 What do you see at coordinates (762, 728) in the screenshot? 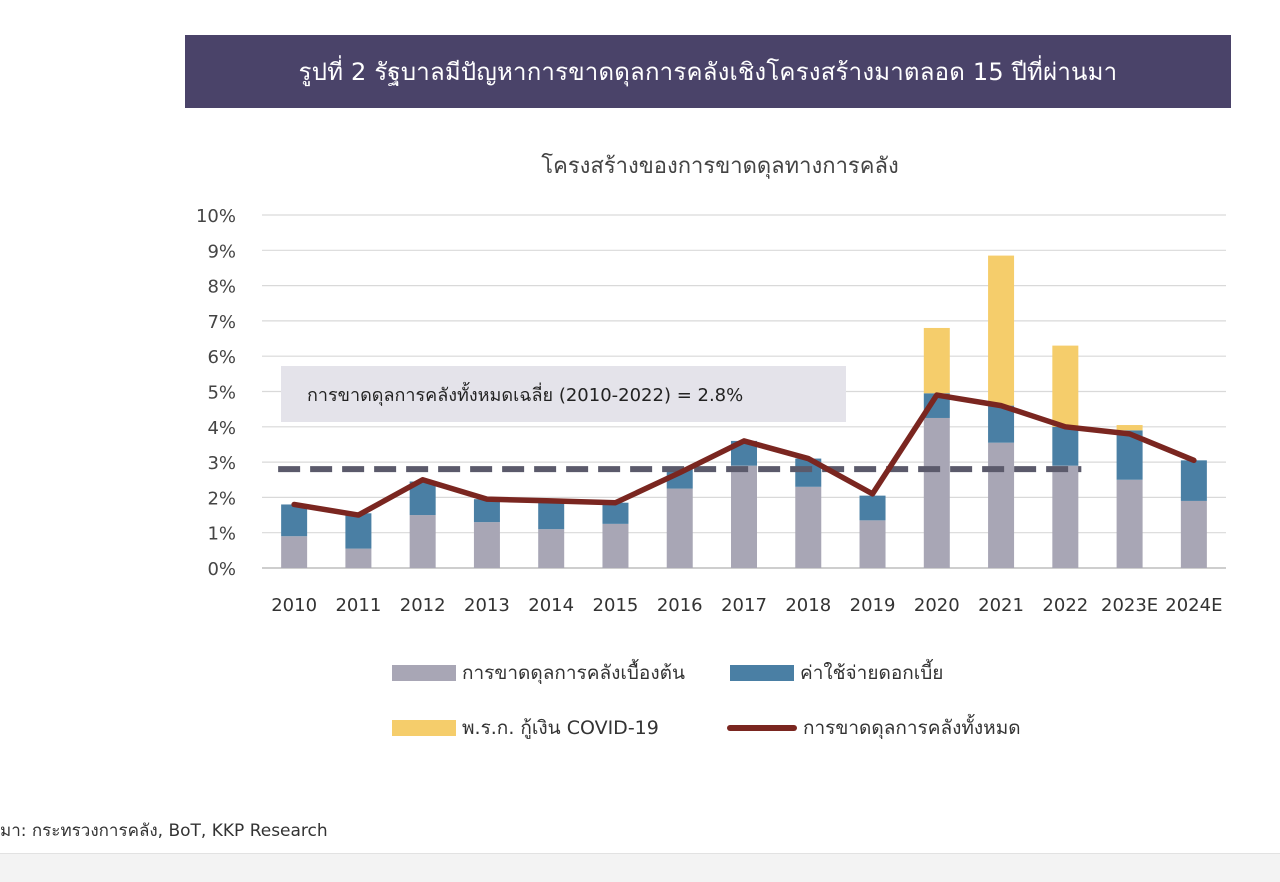
I see `legend-line-total-deficit` at bounding box center [762, 728].